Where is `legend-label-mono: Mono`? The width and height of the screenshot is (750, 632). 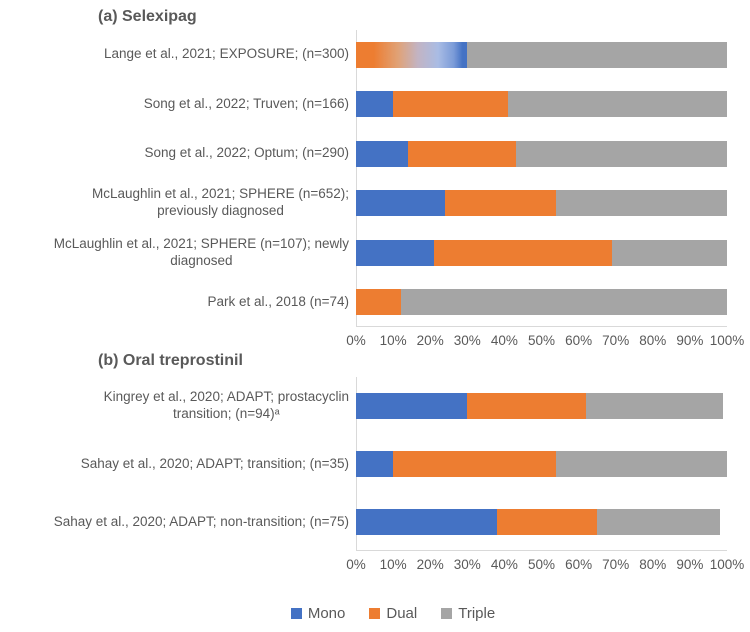 legend-label-mono: Mono is located at coordinates (326, 613).